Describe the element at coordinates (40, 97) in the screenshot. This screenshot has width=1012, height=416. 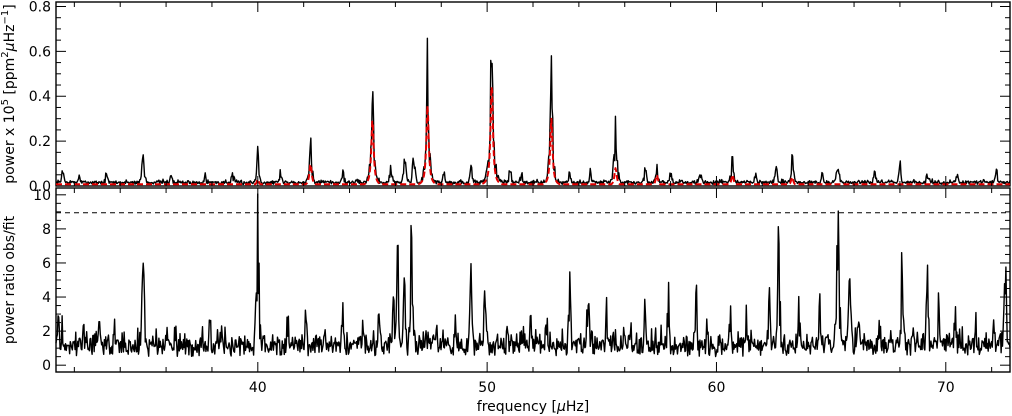
I see `top-y-tick-label: 0.4` at that location.